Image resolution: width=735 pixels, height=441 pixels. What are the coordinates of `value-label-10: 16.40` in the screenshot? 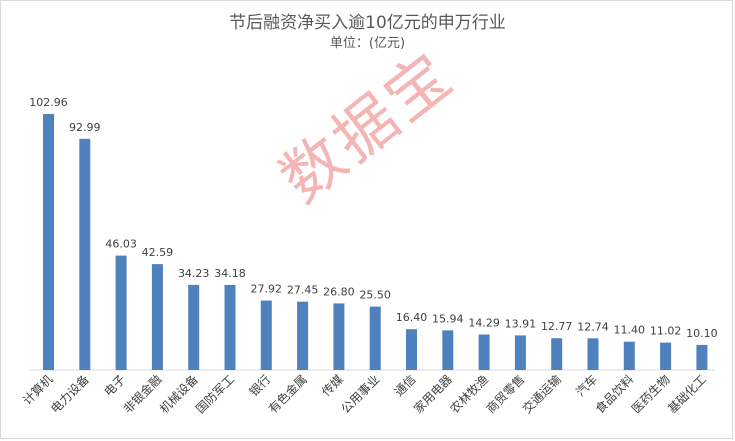 It's located at (412, 317).